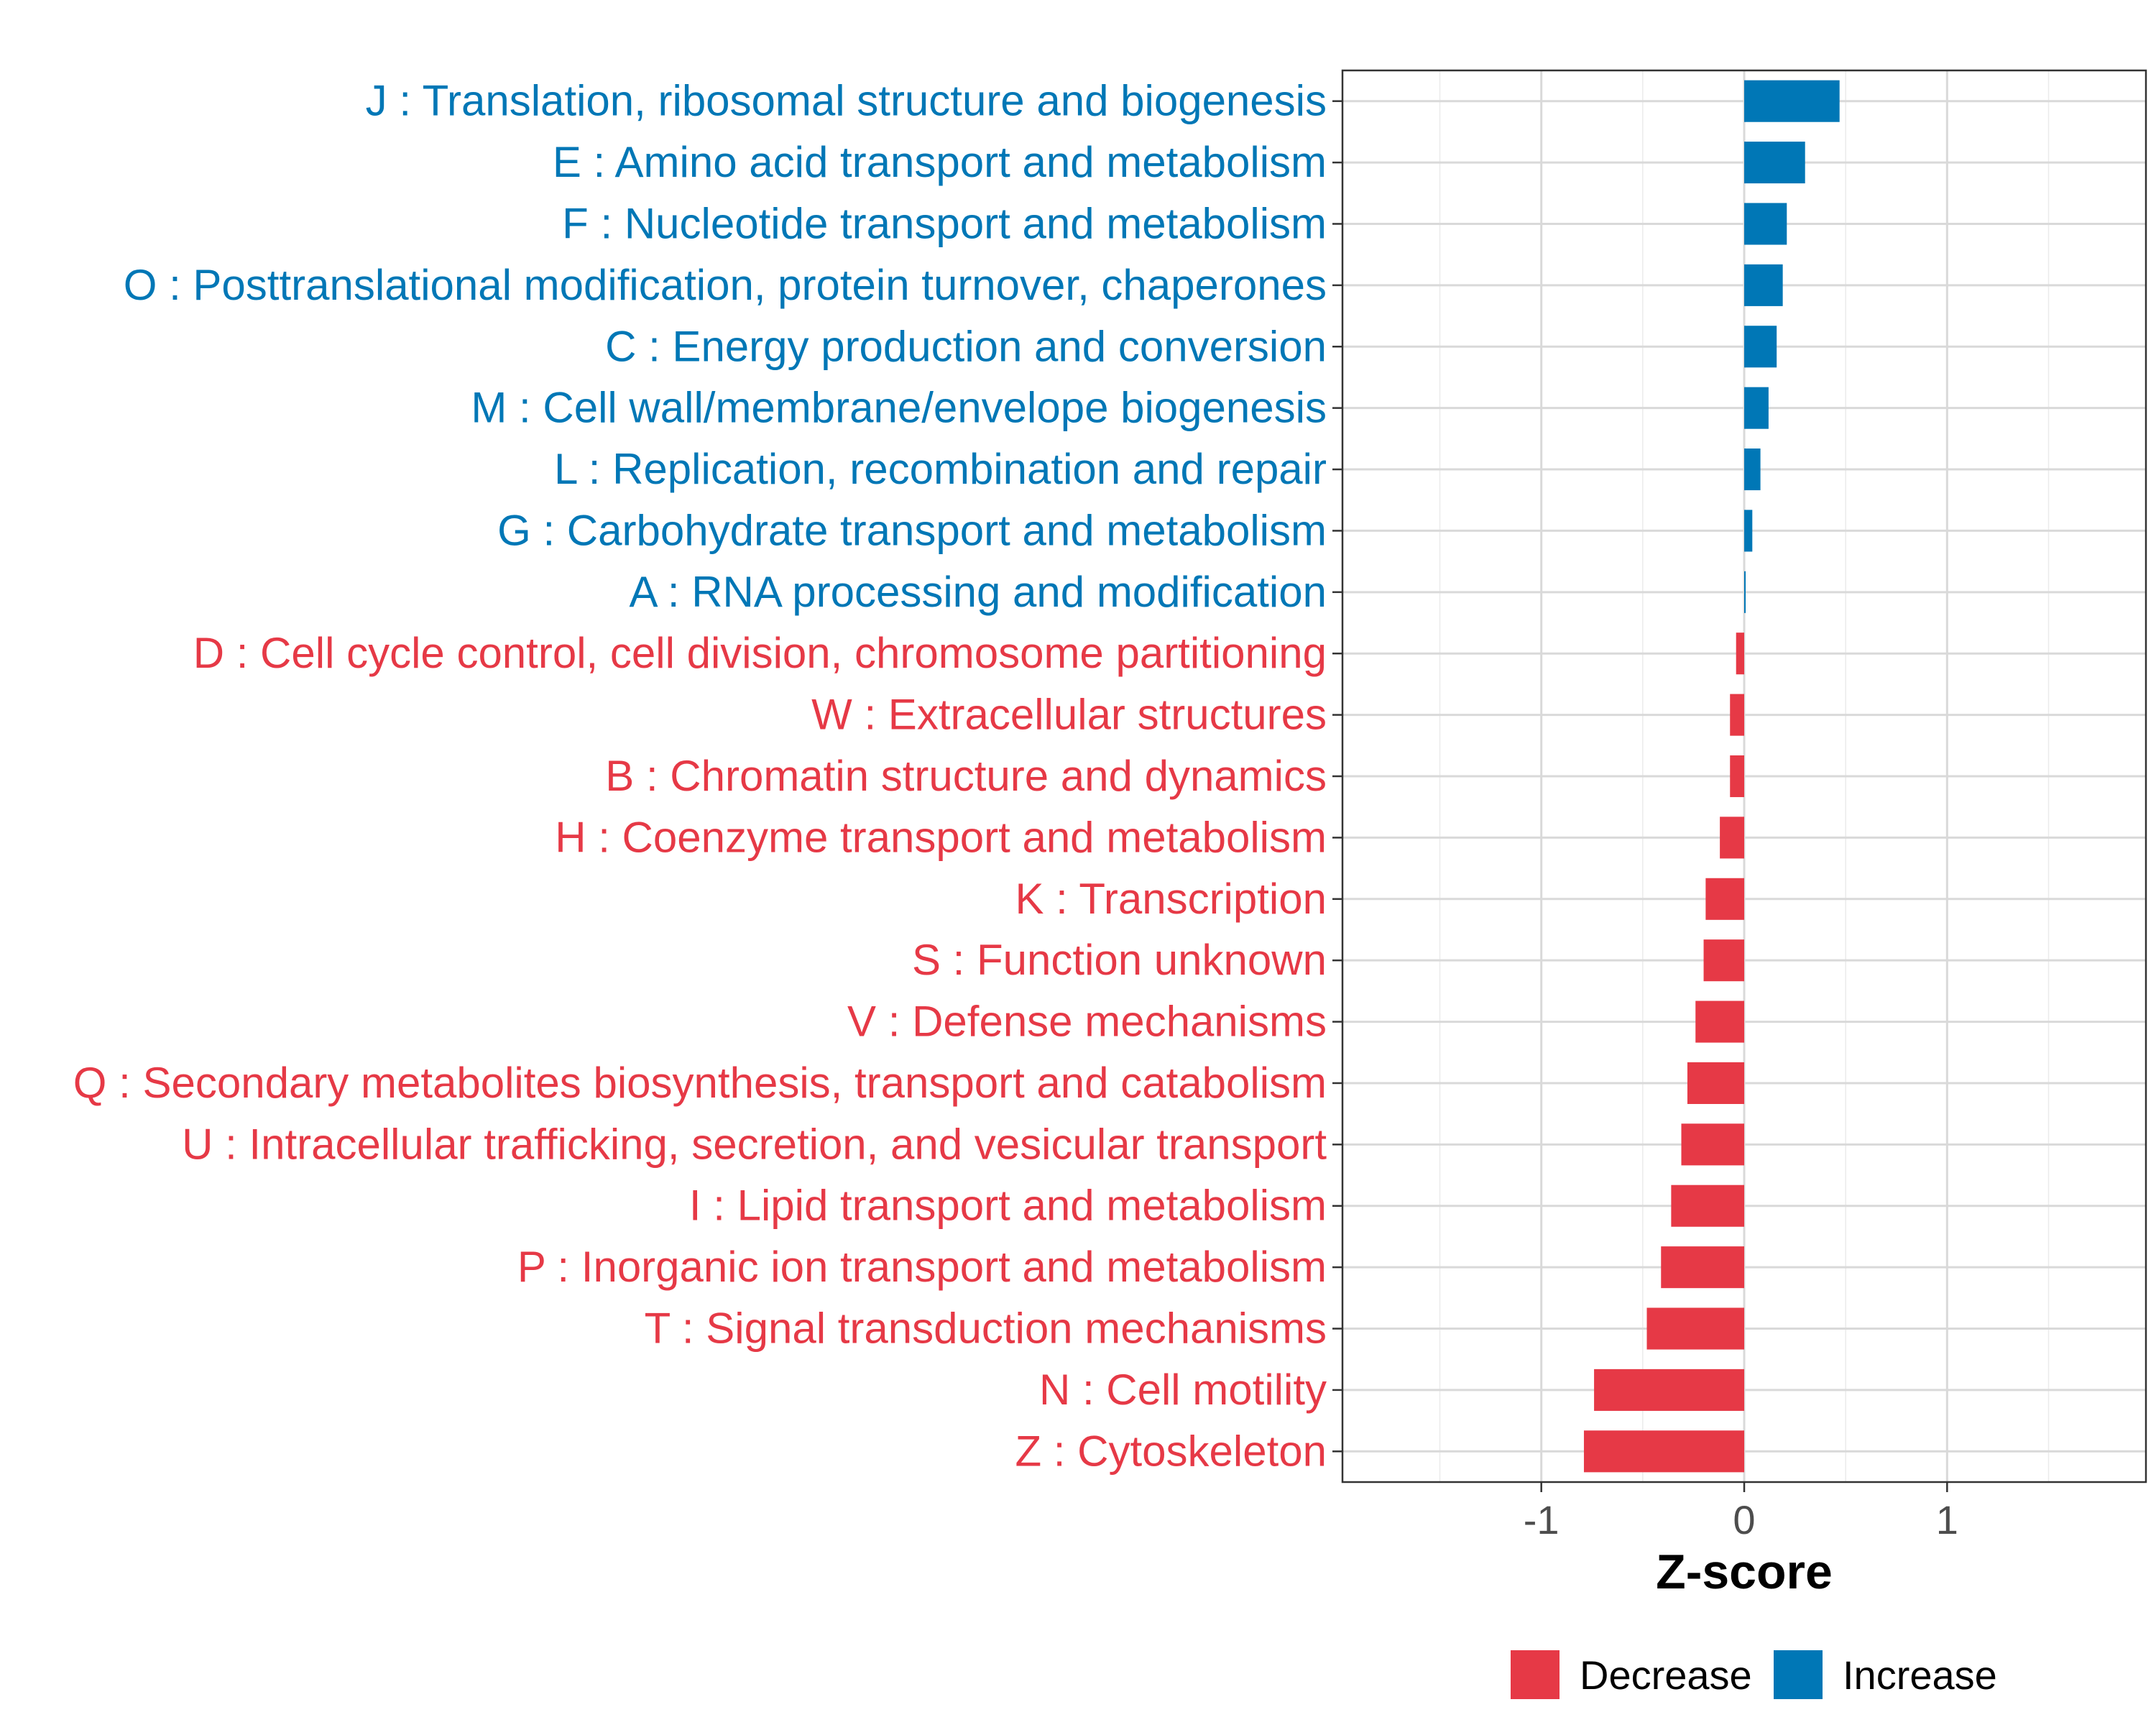 The width and height of the screenshot is (2156, 1725). What do you see at coordinates (1745, 1572) in the screenshot?
I see `x-axis-title: Z-score` at bounding box center [1745, 1572].